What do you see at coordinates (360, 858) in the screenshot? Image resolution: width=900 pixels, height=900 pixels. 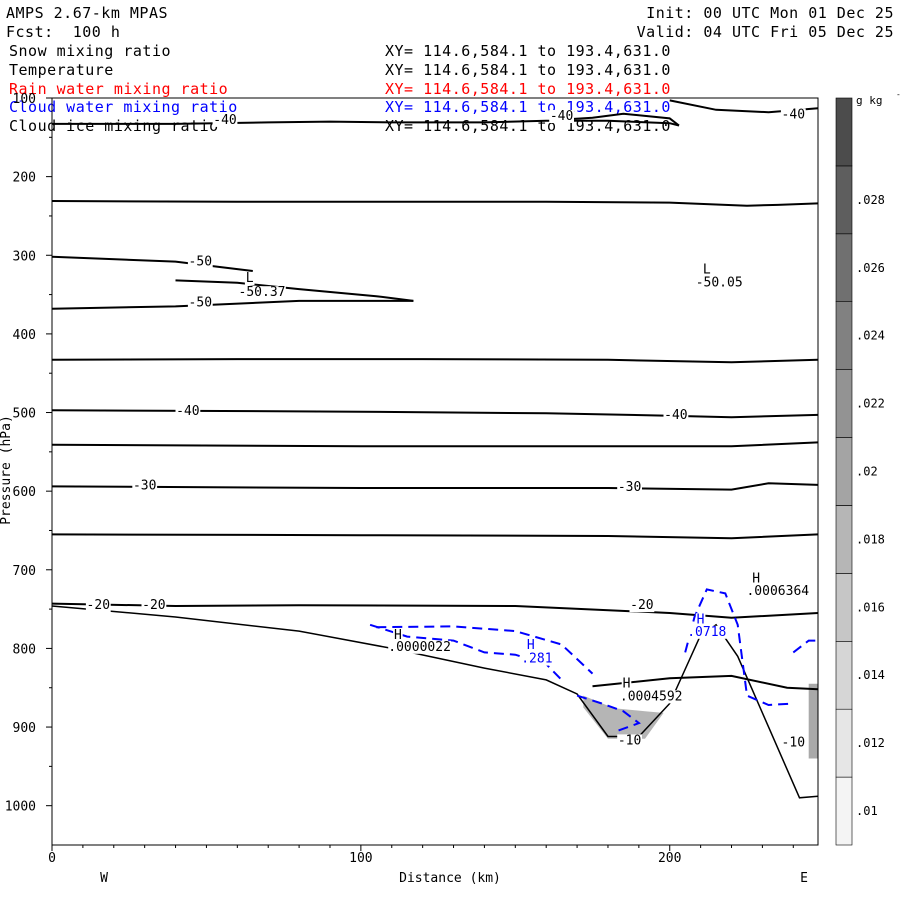 I see `x-tick-label: 100` at bounding box center [360, 858].